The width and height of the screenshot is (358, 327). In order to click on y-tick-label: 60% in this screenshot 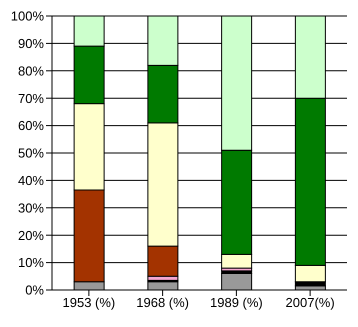, I will do `click(31, 126)`.